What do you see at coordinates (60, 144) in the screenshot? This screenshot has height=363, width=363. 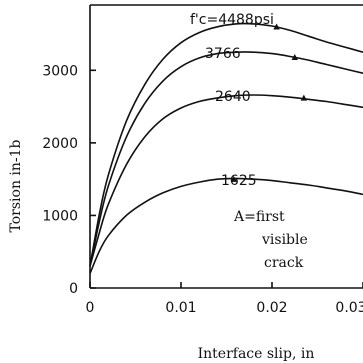 I see `y-tick-label: 2000` at bounding box center [60, 144].